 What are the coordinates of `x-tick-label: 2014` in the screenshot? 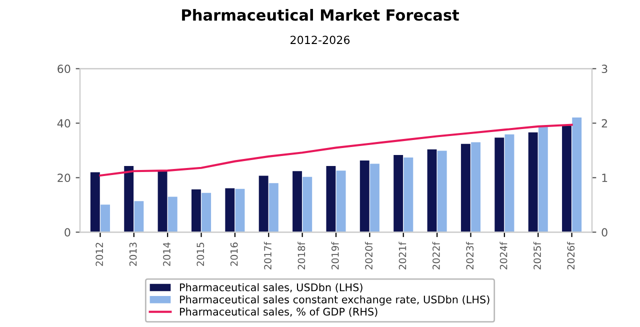 It's located at (166, 254).